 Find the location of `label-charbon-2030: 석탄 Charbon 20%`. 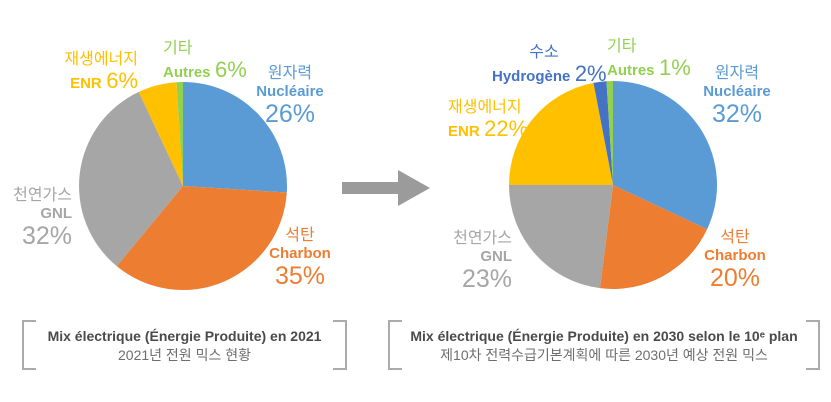

label-charbon-2030: 석탄 Charbon 20% is located at coordinates (735, 260).